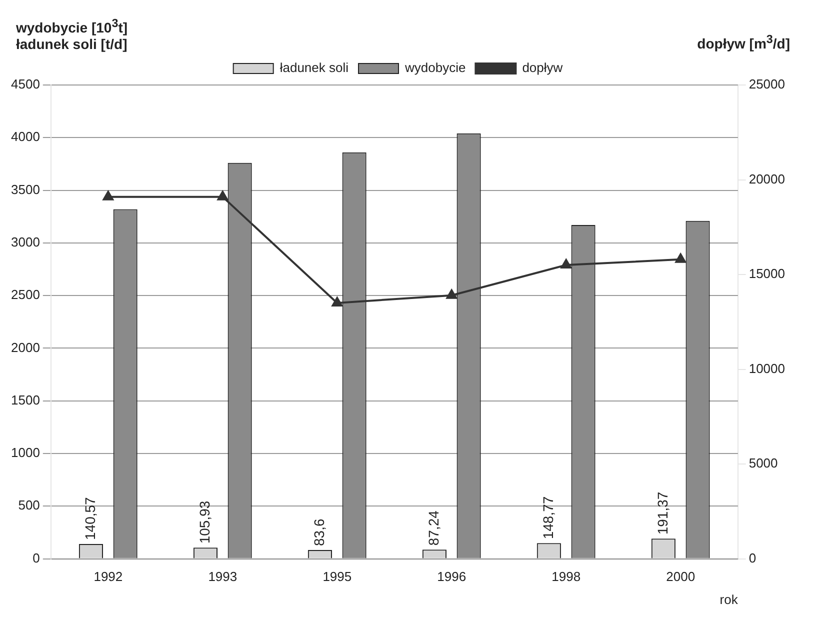 Image resolution: width=820 pixels, height=640 pixels. What do you see at coordinates (318, 532) in the screenshot?
I see `data-label: 83,6` at bounding box center [318, 532].